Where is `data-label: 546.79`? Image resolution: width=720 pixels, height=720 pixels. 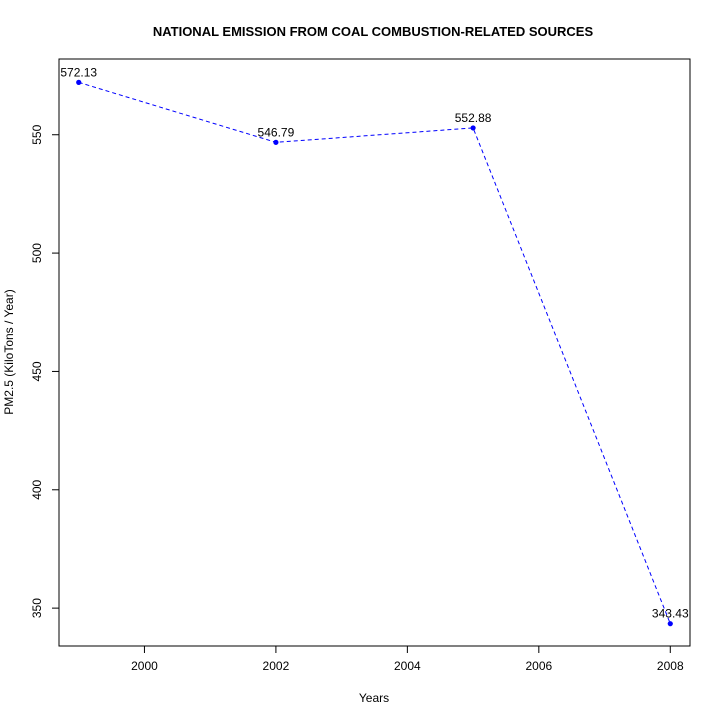 data-label: 546.79 is located at coordinates (276, 132).